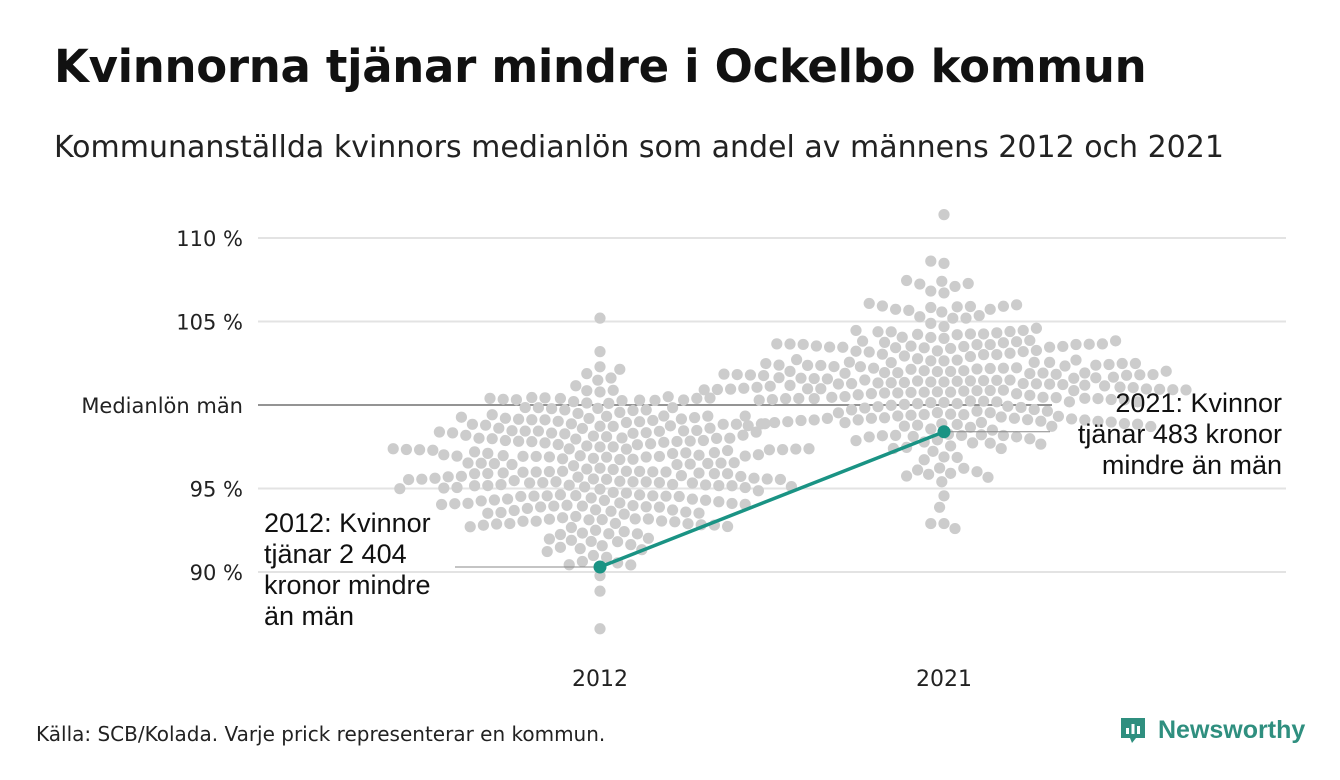 Image resolution: width=1340 pixels, height=780 pixels. What do you see at coordinates (209, 323) in the screenshot?
I see `y-tick-label: 105 %` at bounding box center [209, 323].